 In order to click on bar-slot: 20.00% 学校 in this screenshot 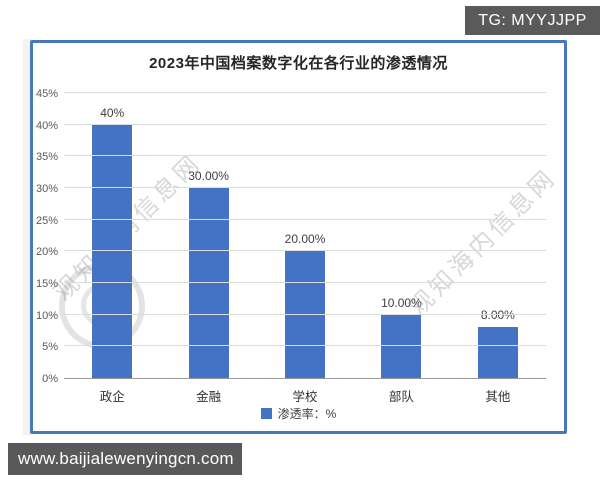, I will do `click(305, 248)`.